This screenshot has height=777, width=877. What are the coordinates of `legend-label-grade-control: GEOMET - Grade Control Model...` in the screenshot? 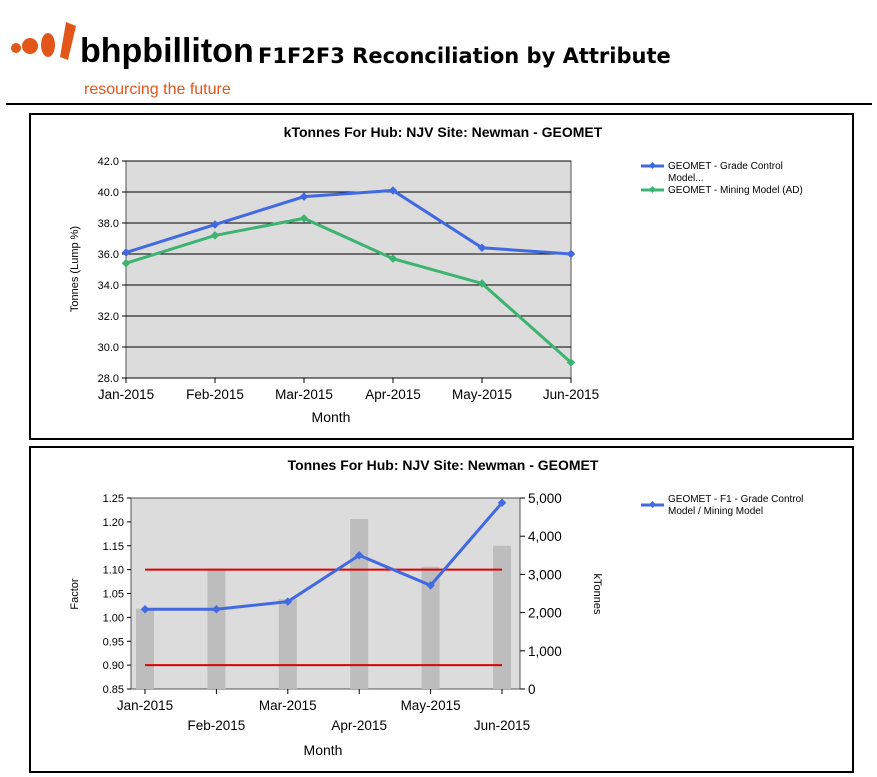 It's located at (725, 172).